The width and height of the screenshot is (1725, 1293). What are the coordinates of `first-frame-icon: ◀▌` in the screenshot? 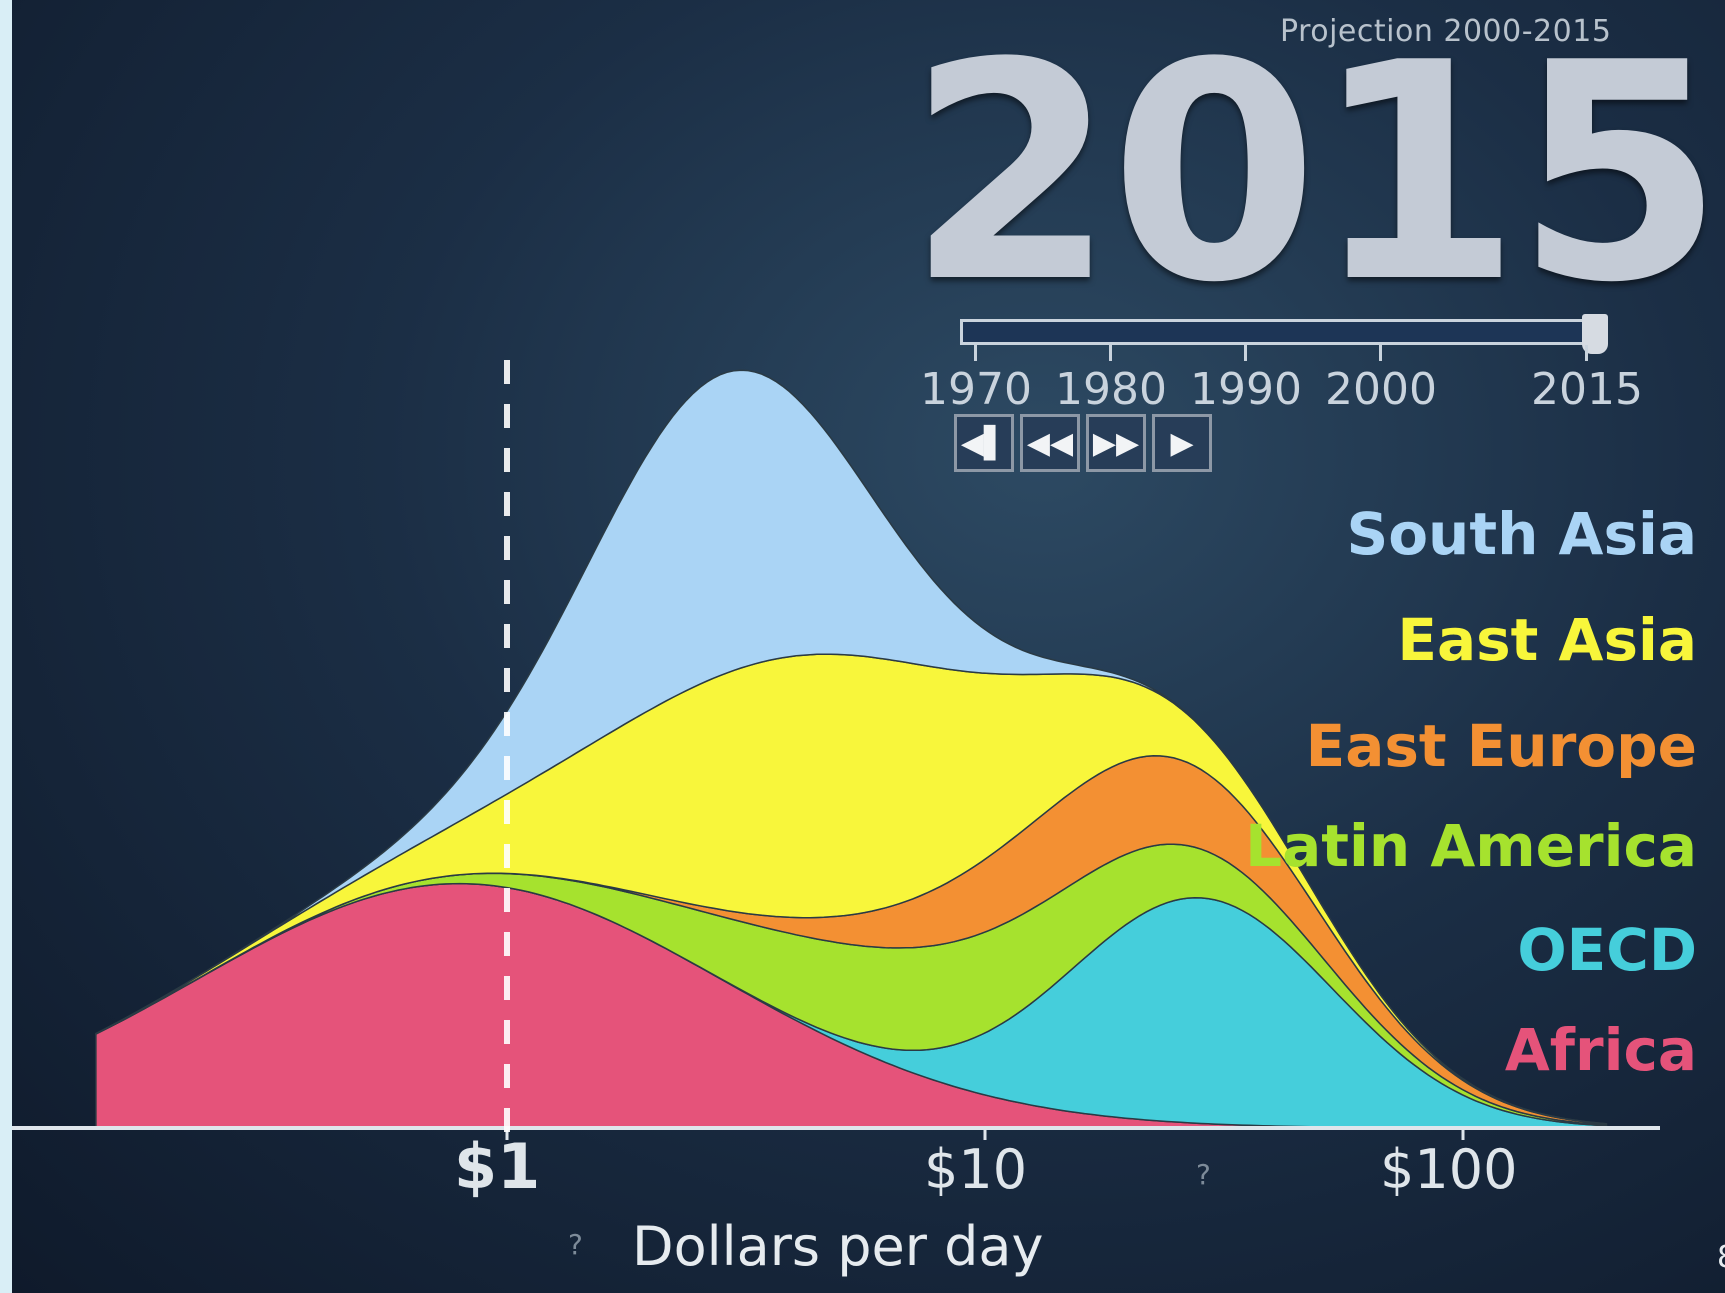 It's located at (984, 443).